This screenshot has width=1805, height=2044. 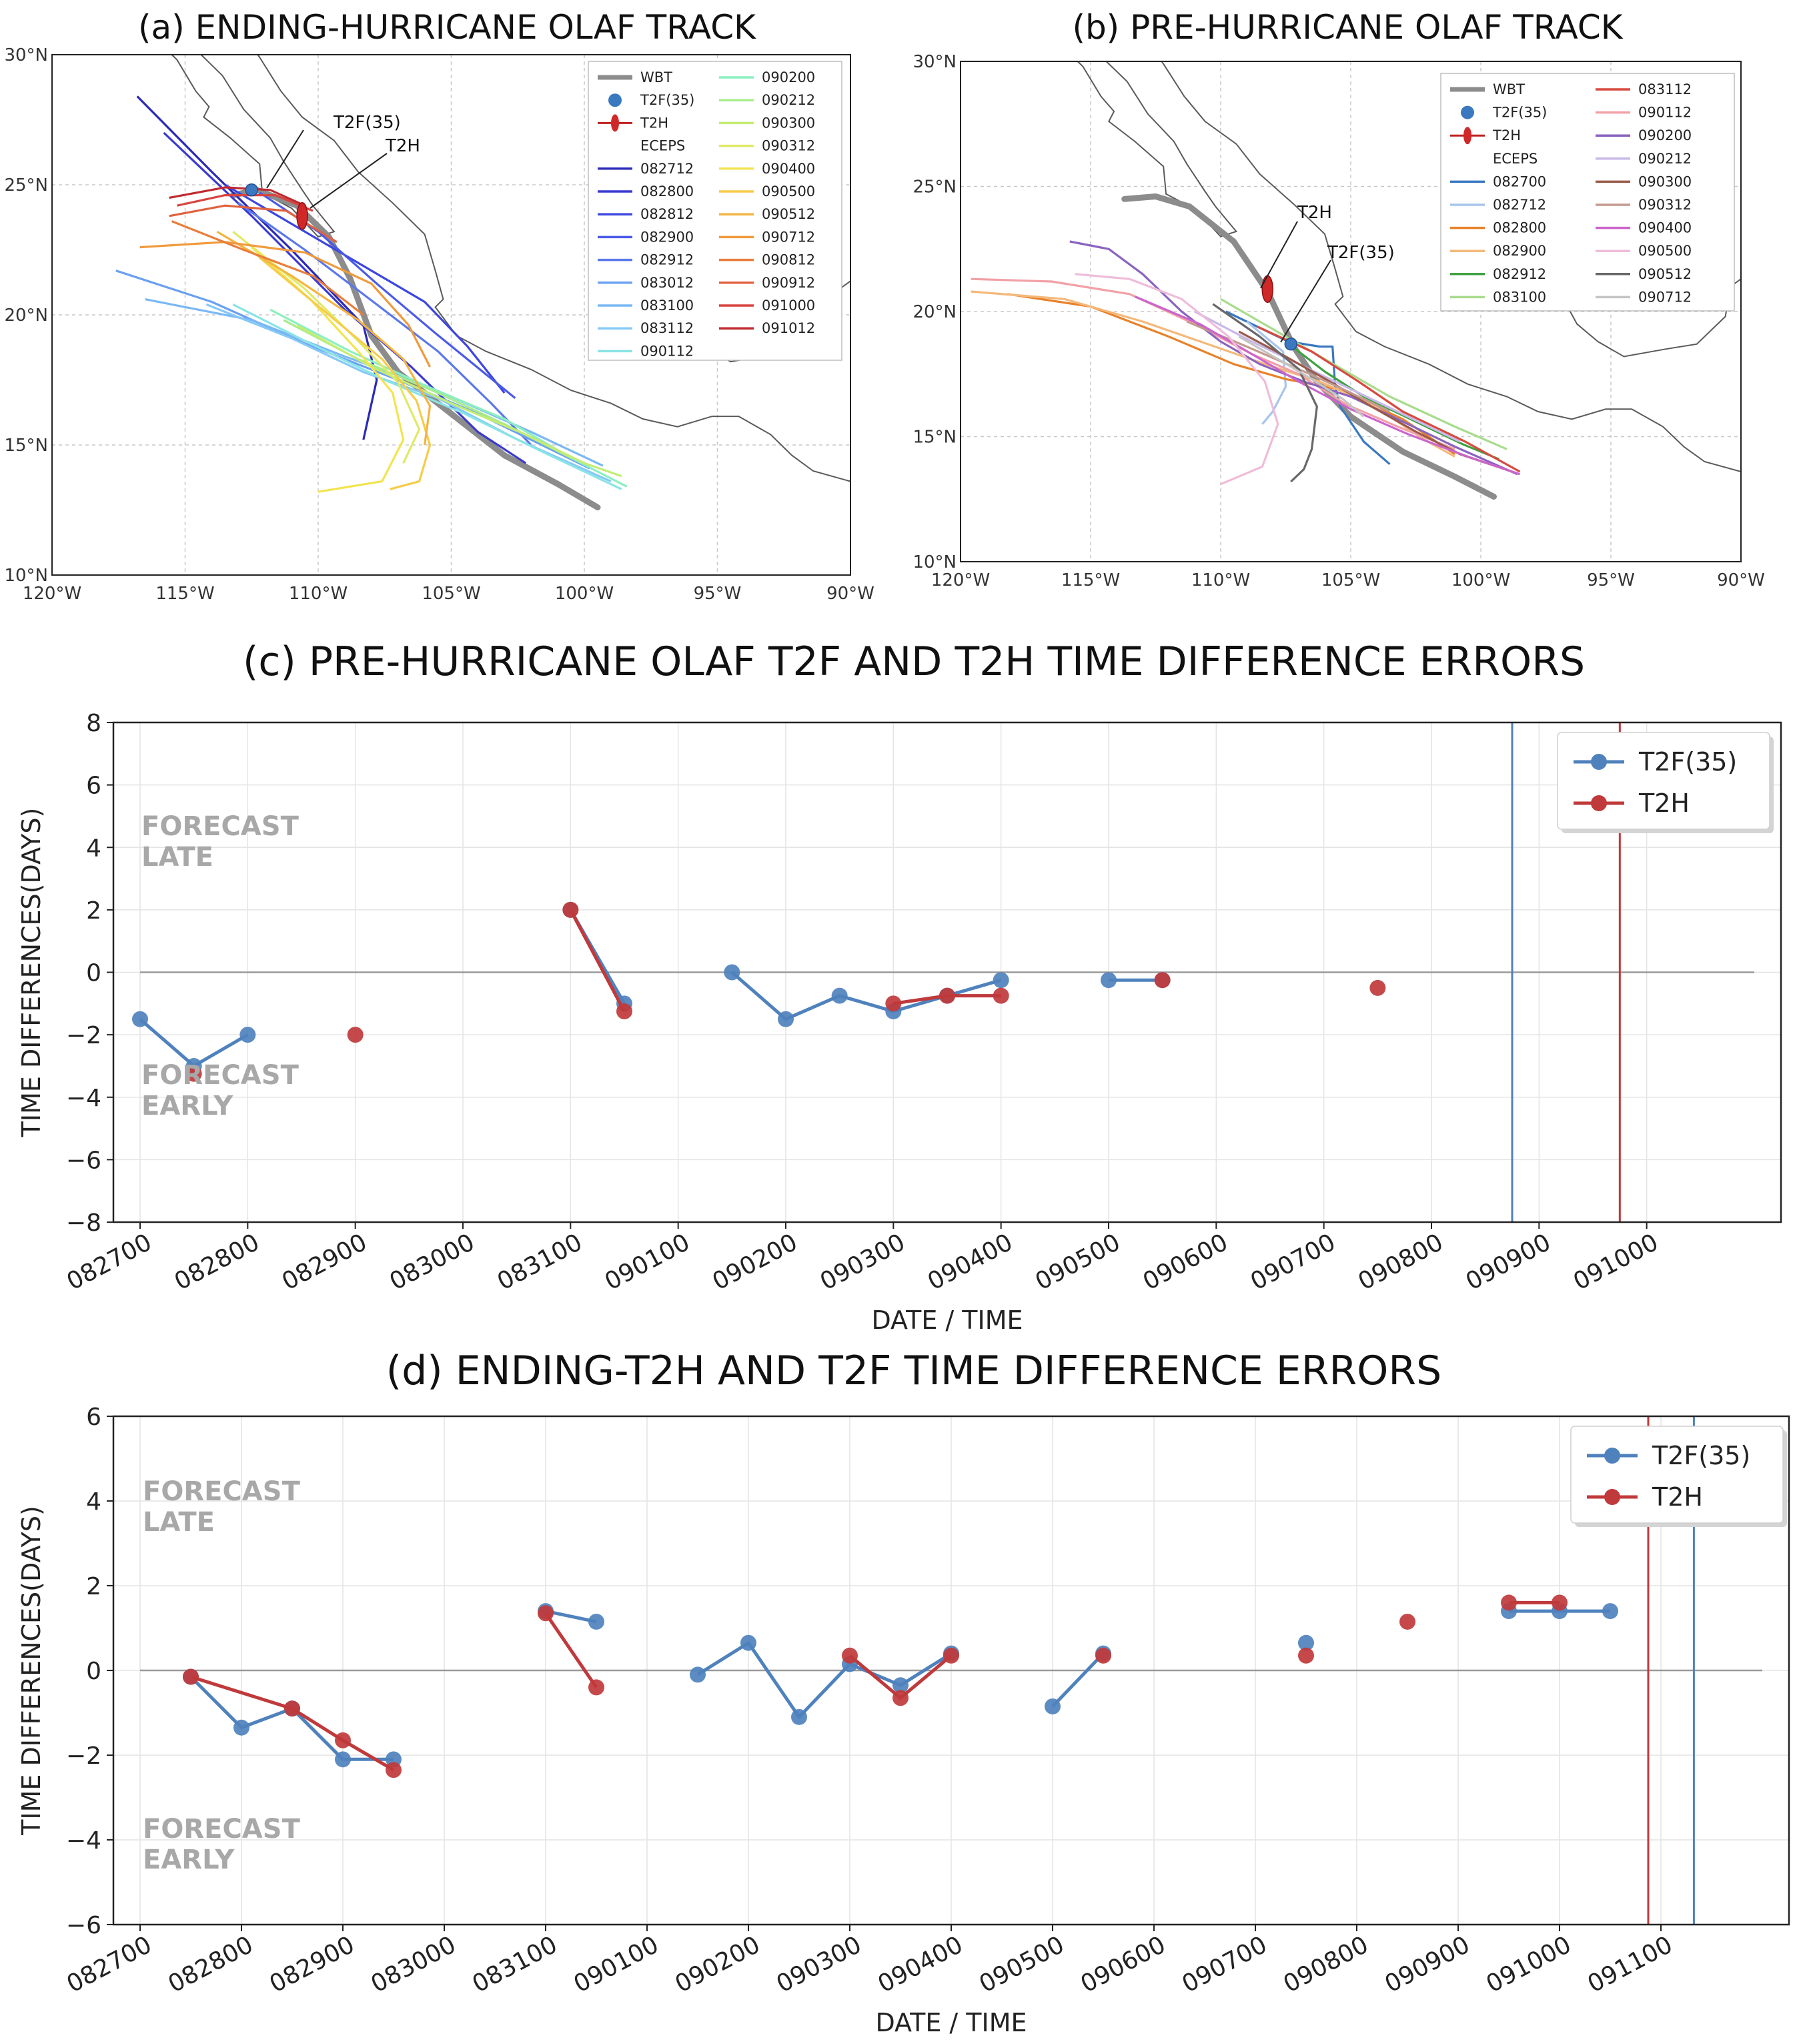 I want to click on t2f-marker, so click(x=251, y=190).